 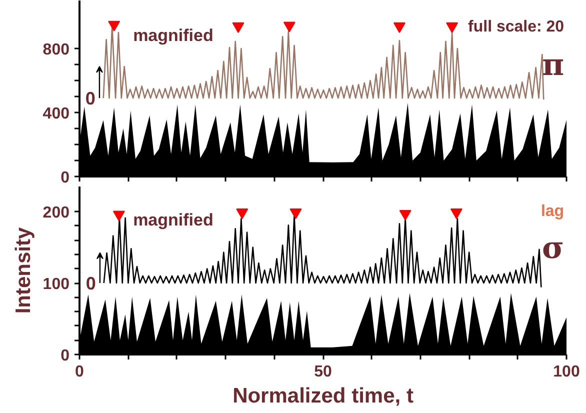 I want to click on annotation: full scale: 20, so click(x=516, y=27).